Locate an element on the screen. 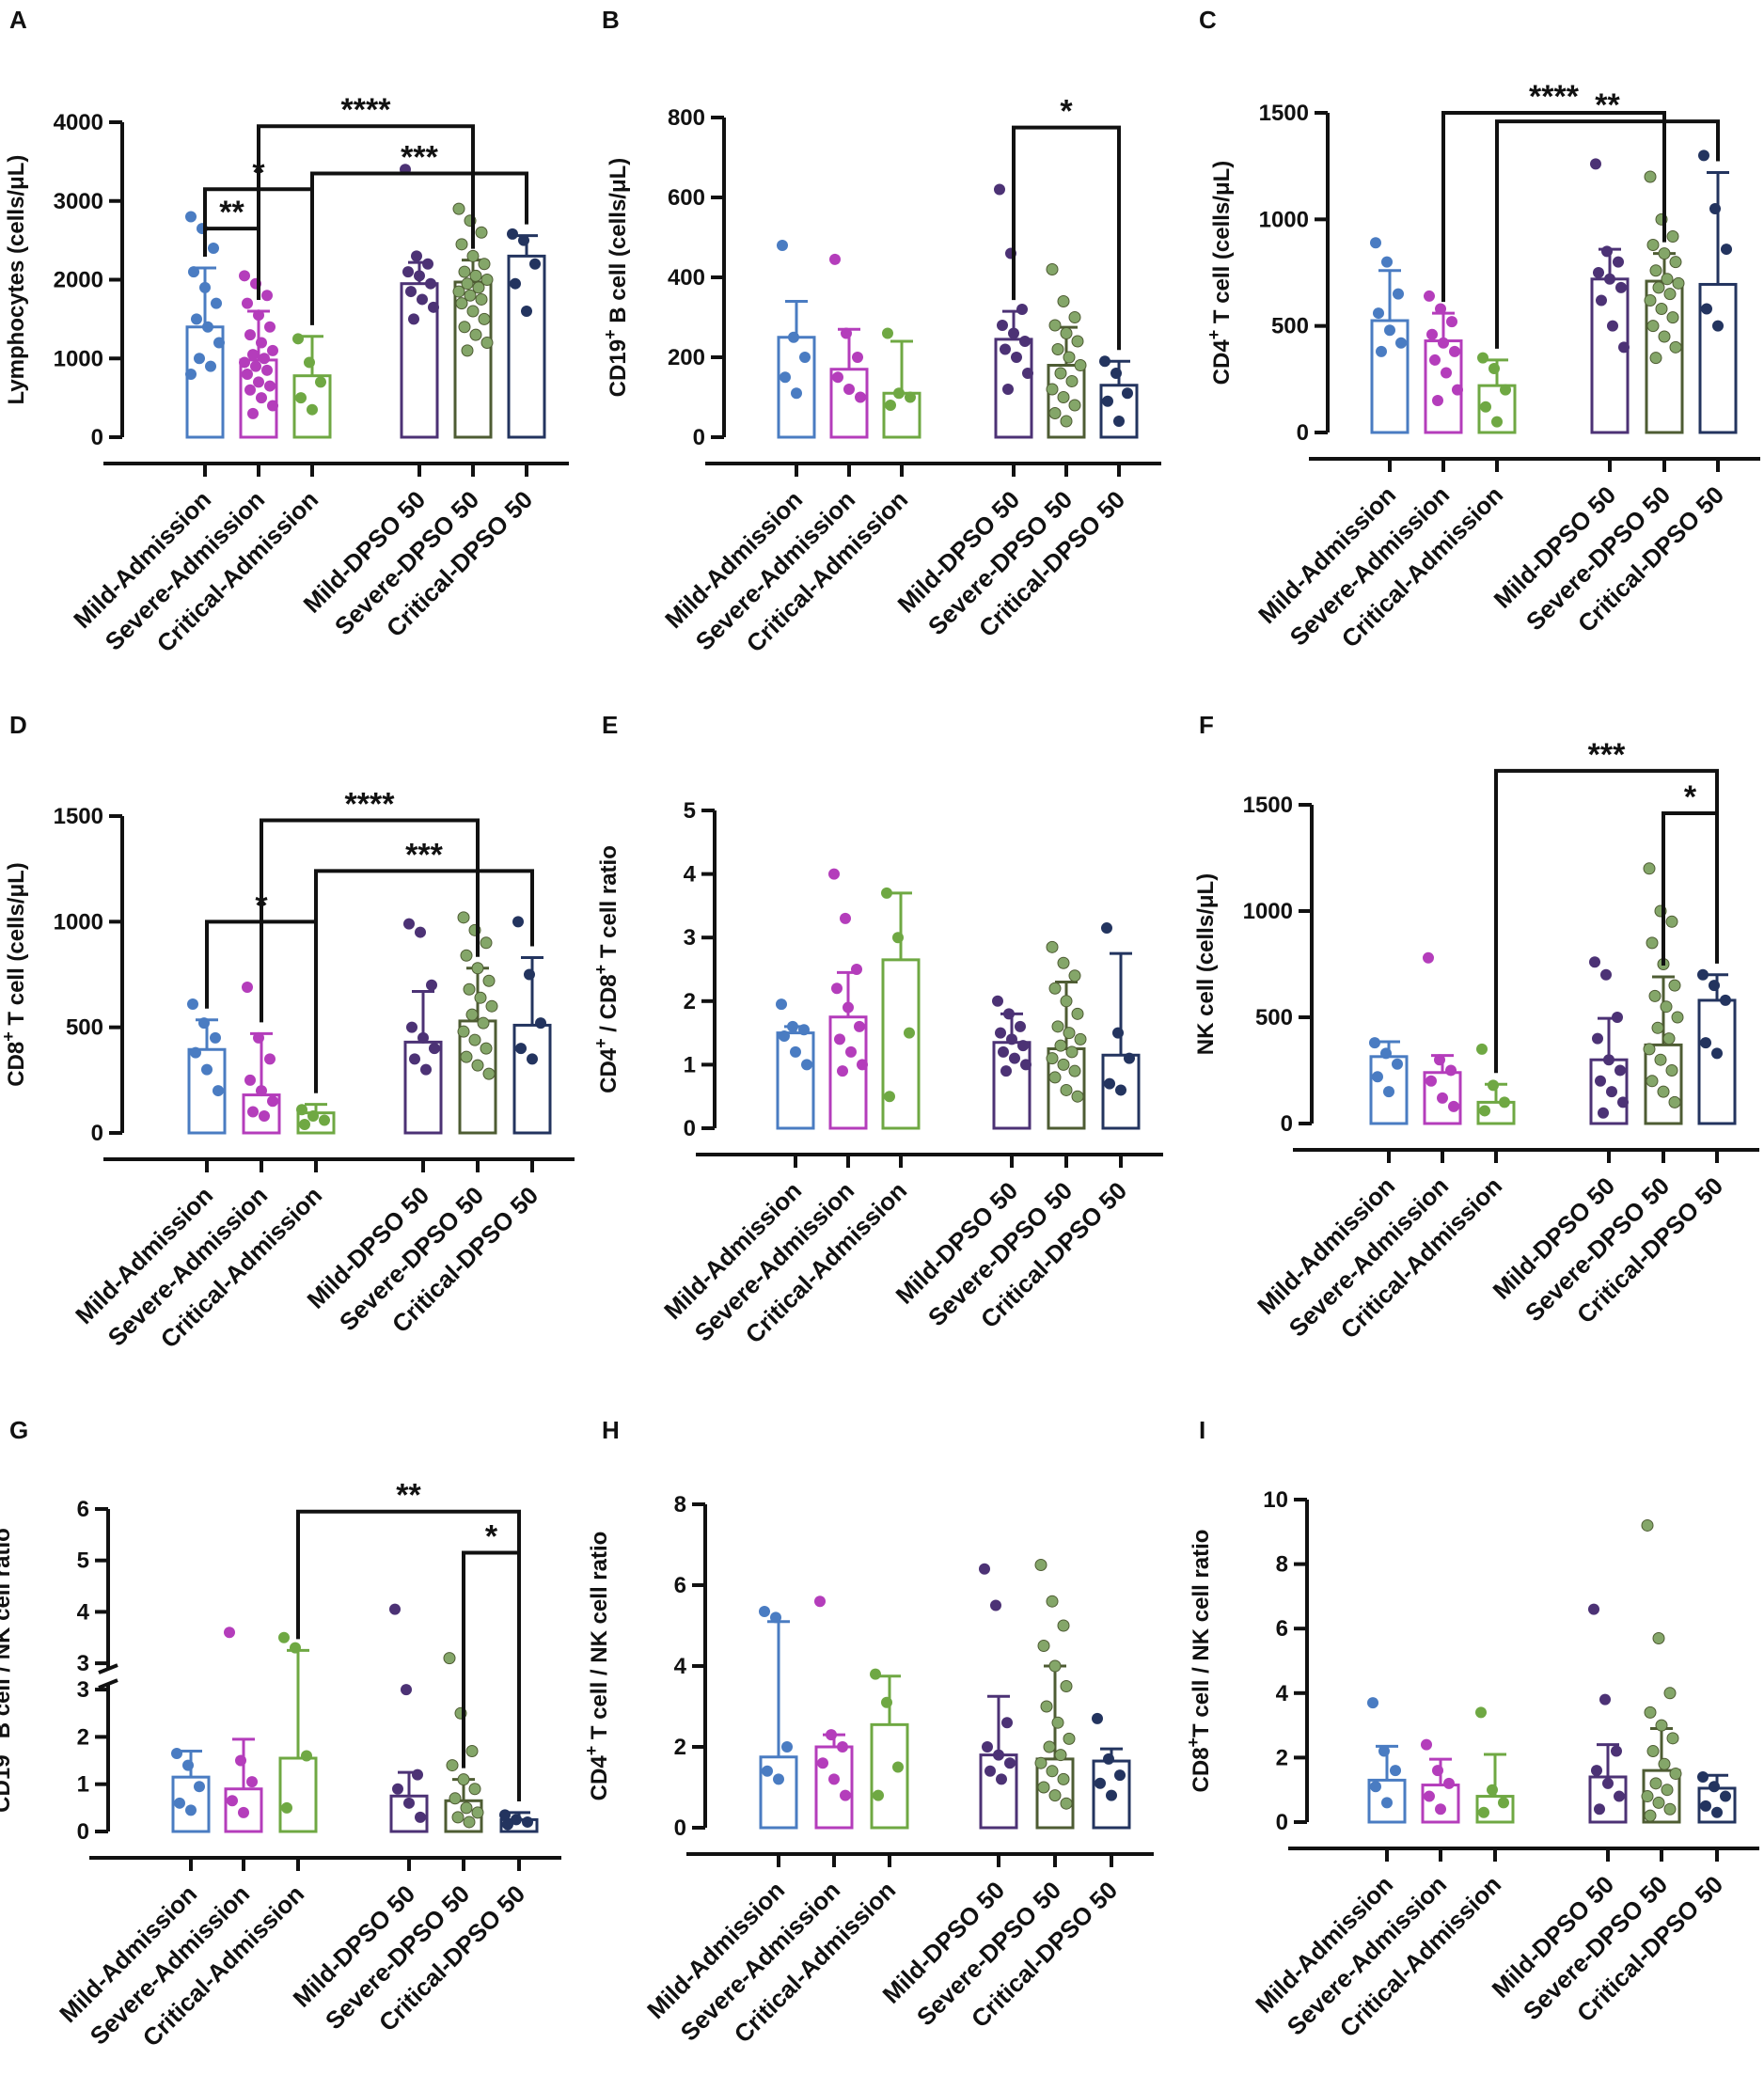  y-tick-label: 2 is located at coordinates (83, 1737).